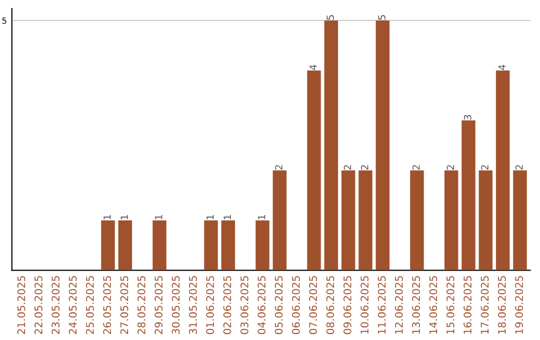 This screenshot has height=340, width=540. What do you see at coordinates (347, 305) in the screenshot?
I see `x-tick-label: 09.06.2025` at bounding box center [347, 305].